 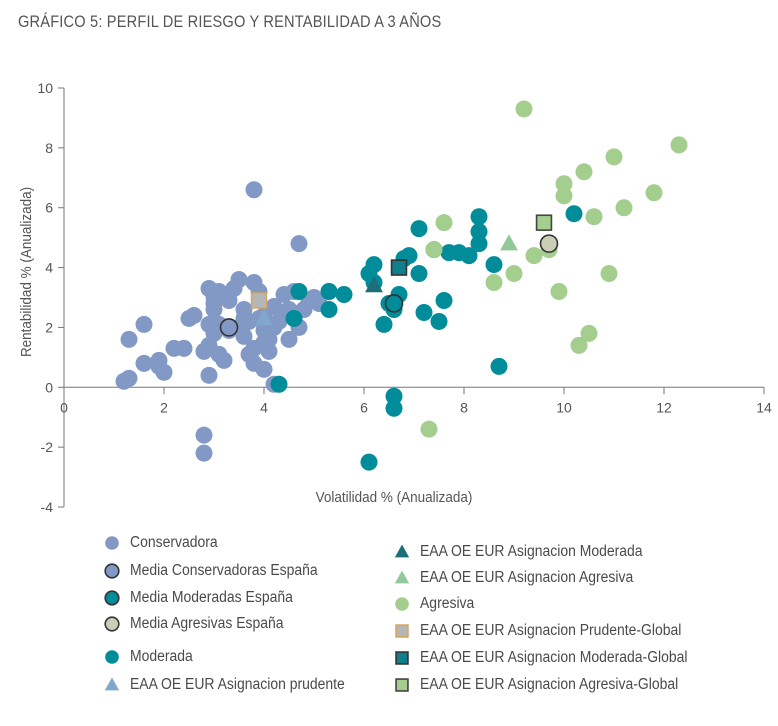 I want to click on series-eaa-oe-eur-asignacion-agresiva-global, so click(x=544, y=222).